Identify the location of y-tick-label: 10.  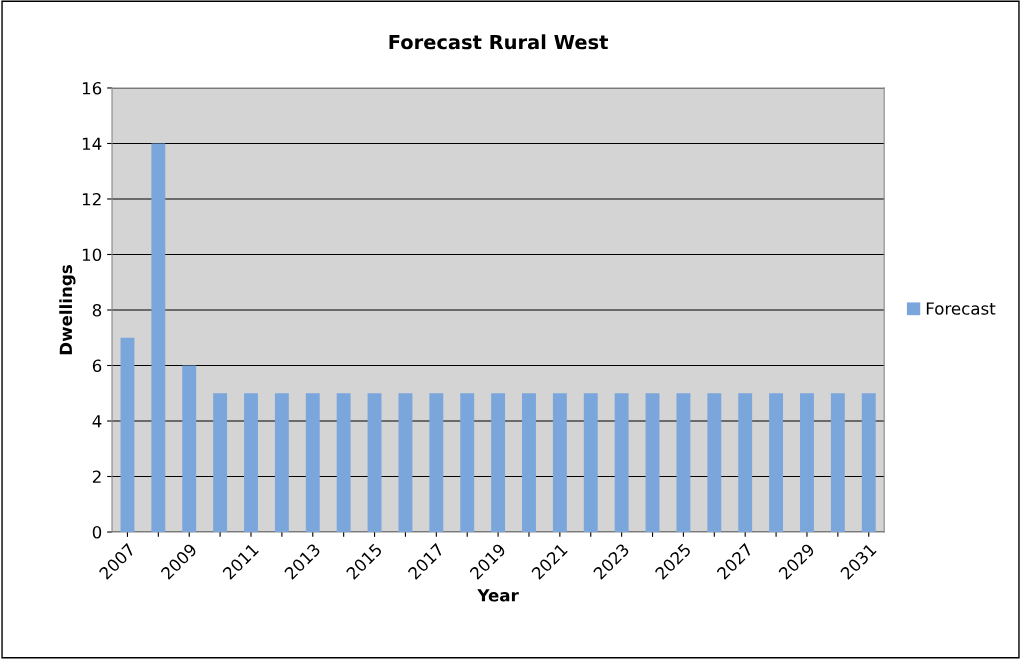
(92, 255).